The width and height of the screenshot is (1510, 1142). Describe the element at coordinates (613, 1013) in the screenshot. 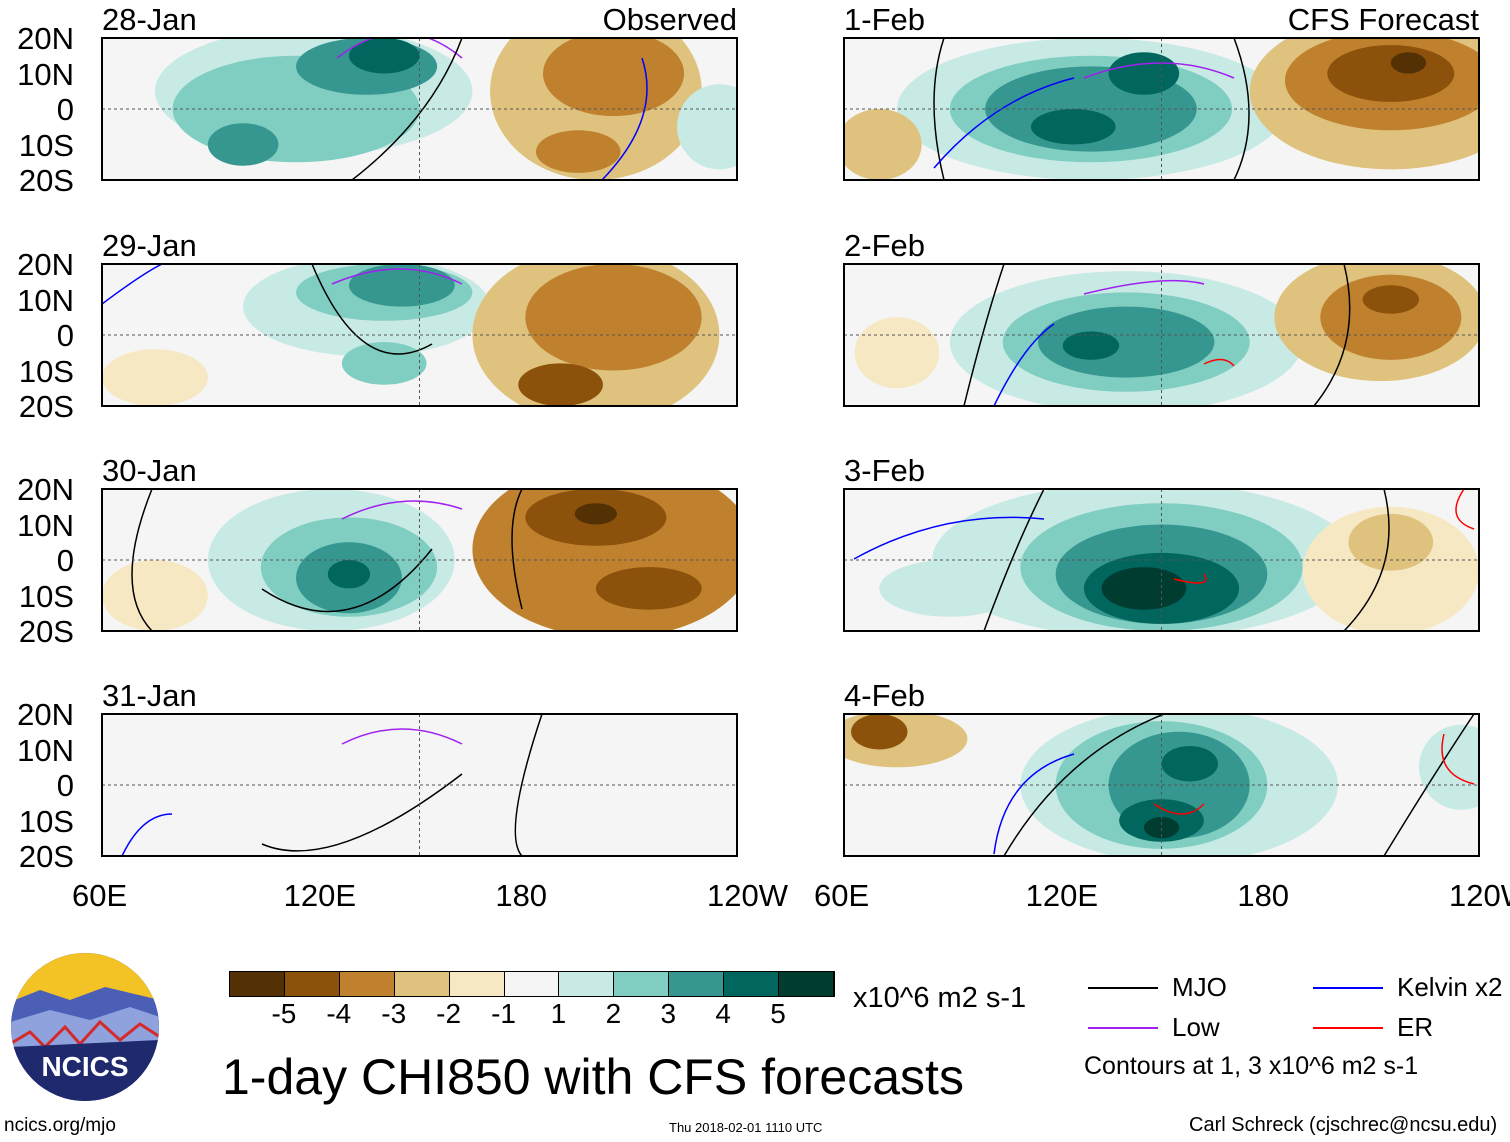

I see `colorbar-tick: 2` at that location.